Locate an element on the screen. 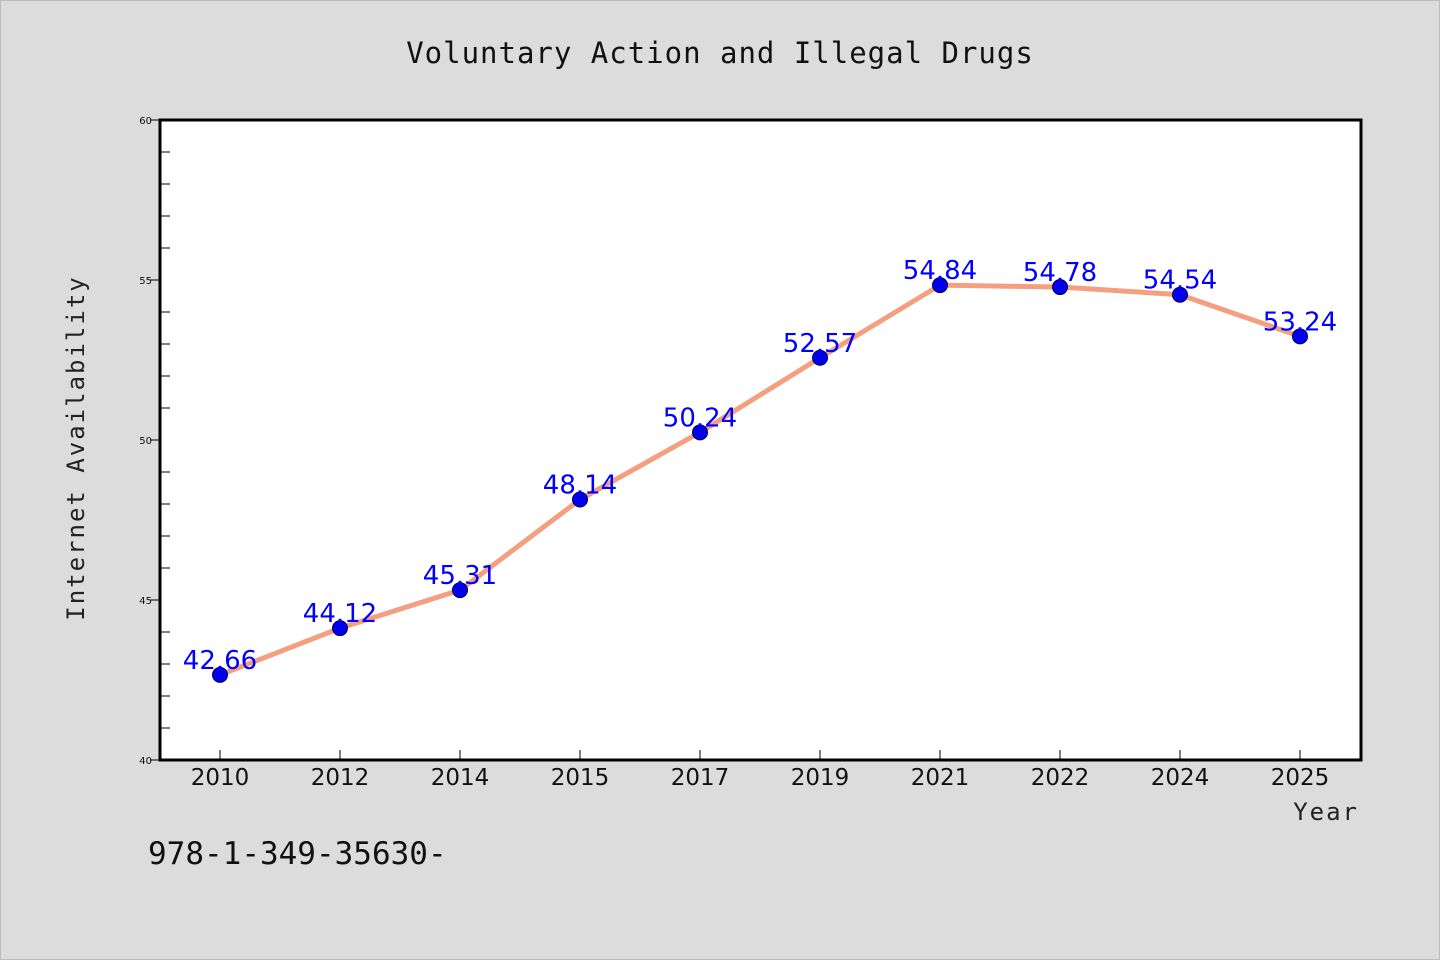  y-tick-label: 55 is located at coordinates (145, 281).